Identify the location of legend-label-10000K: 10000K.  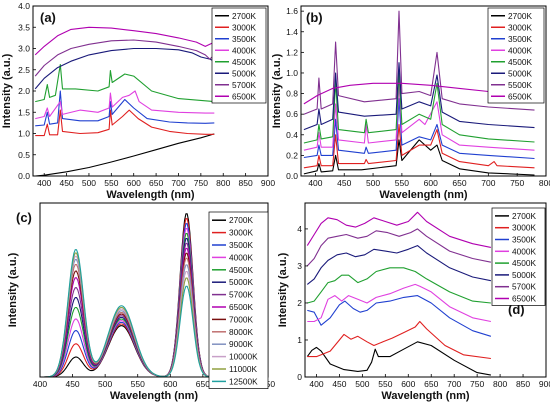
(243, 357).